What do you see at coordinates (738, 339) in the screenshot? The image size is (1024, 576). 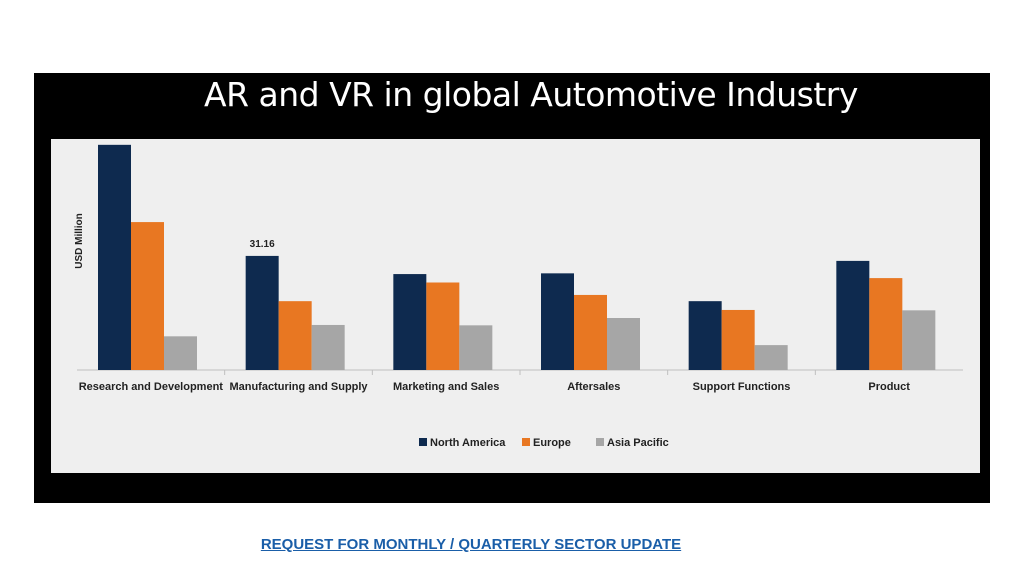 I see `bar-europe-support-functions` at bounding box center [738, 339].